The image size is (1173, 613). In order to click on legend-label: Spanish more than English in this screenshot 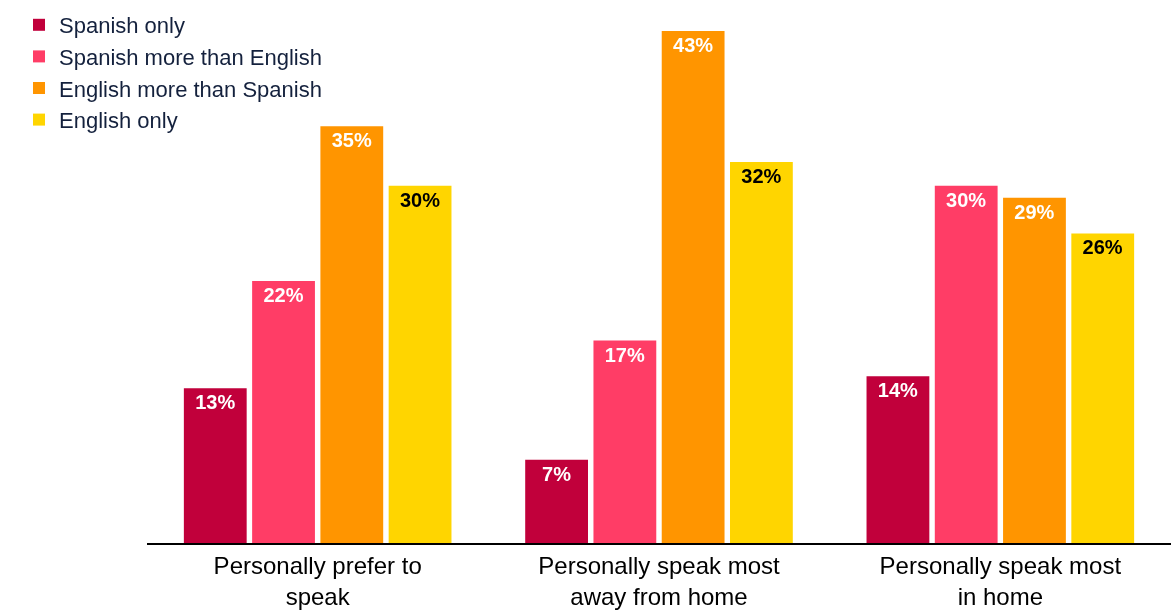, I will do `click(190, 57)`.